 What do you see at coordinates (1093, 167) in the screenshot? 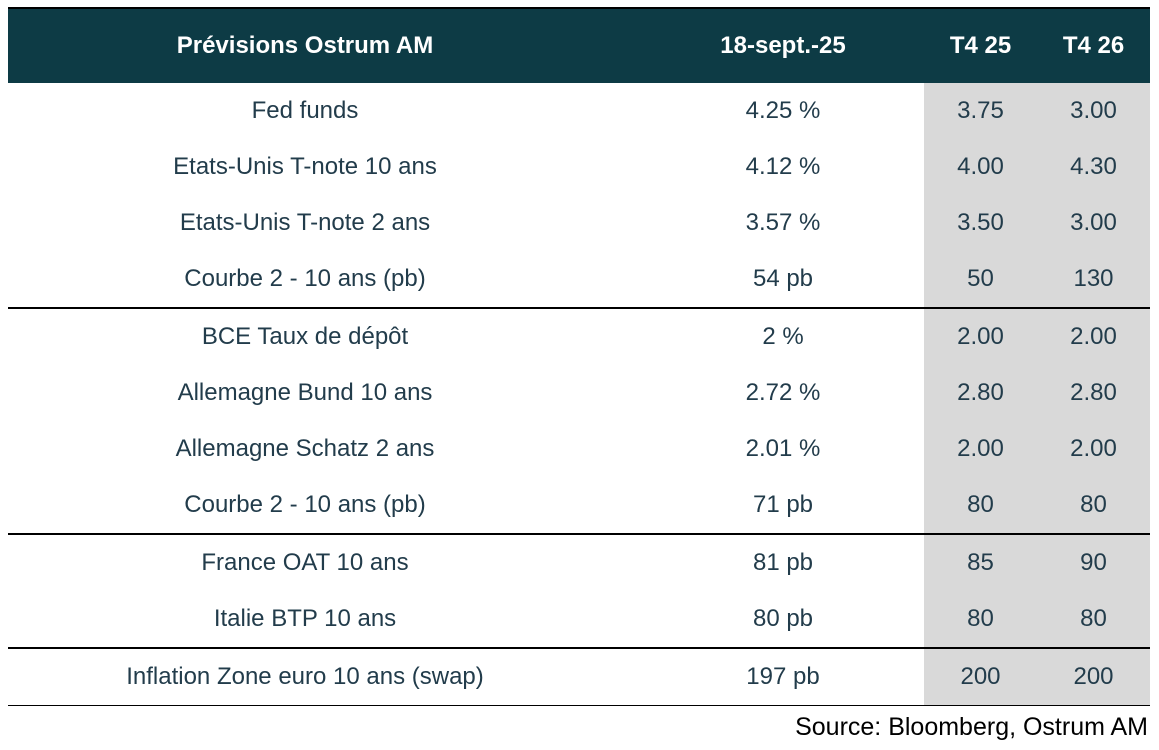
I see `row-t4-26-value: 4.30` at bounding box center [1093, 167].